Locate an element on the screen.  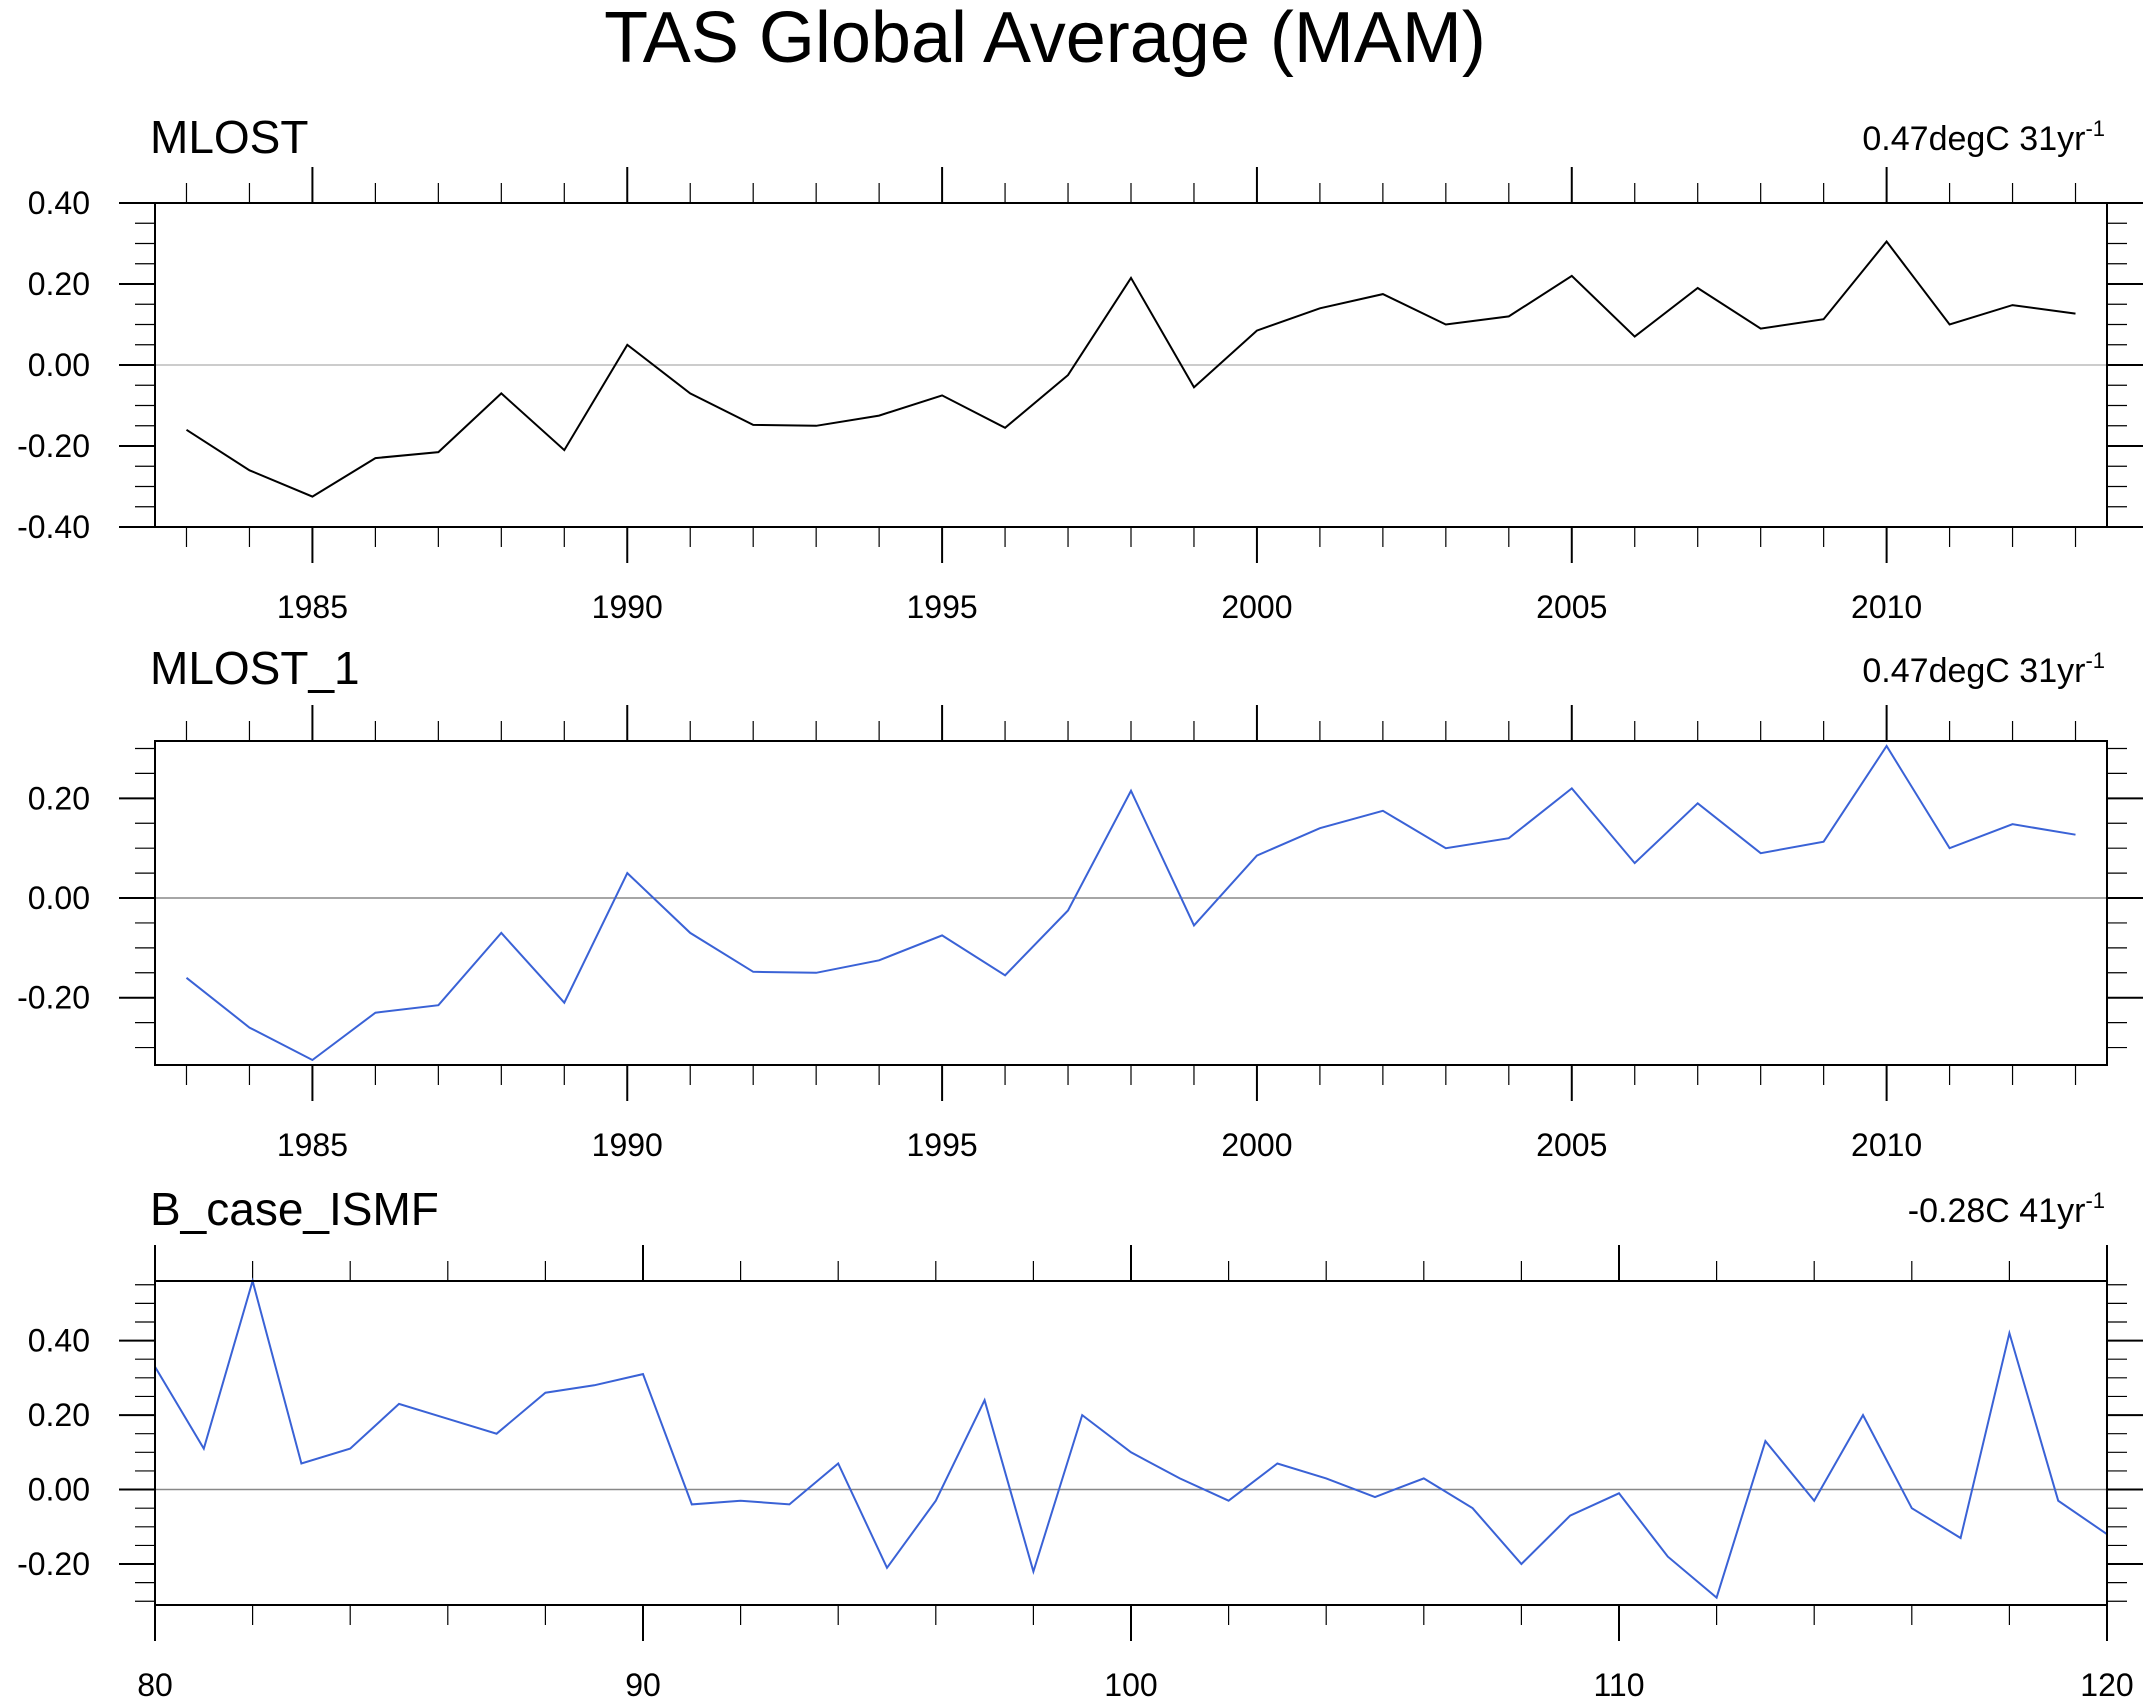
figure-title: TAS Global Average (MAM) is located at coordinates (1045, 39).